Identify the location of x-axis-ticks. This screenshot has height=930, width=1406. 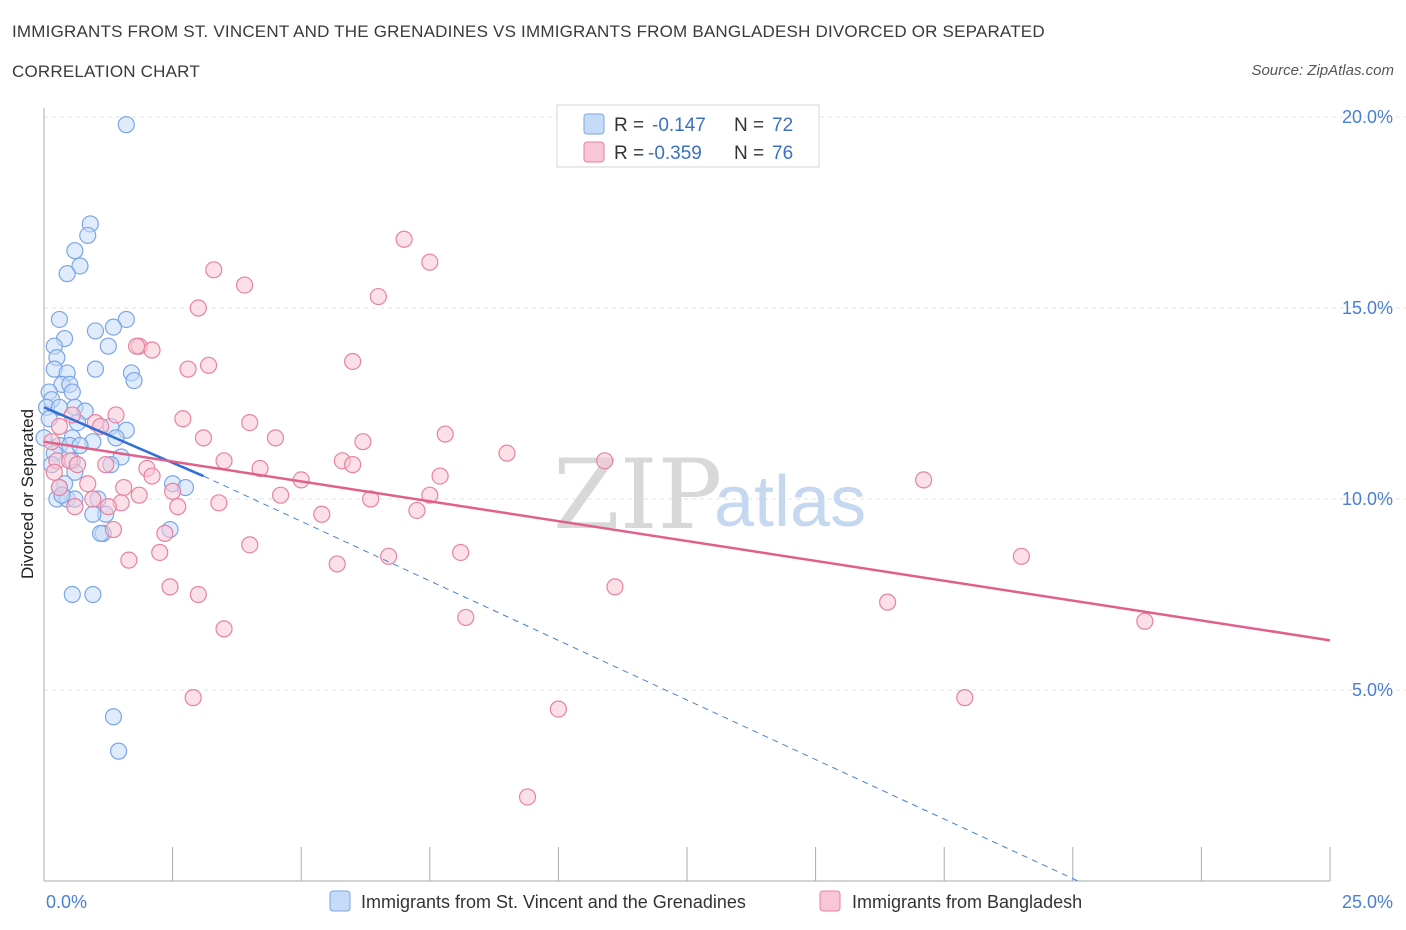
(687, 864).